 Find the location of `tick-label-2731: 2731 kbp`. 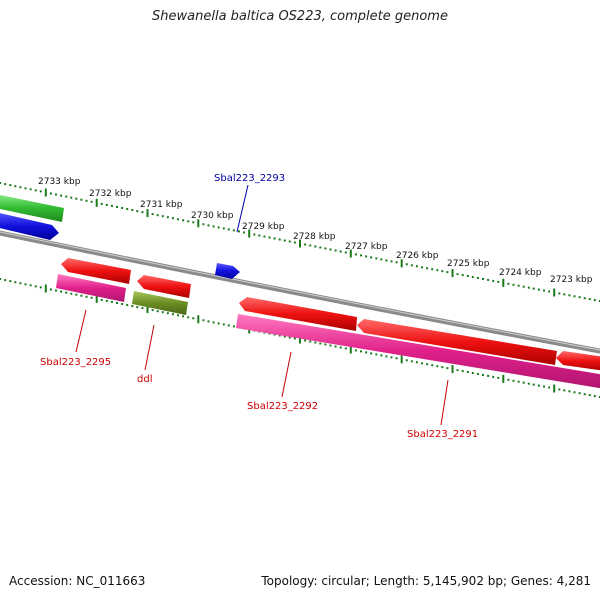

tick-label-2731: 2731 kbp is located at coordinates (161, 205).